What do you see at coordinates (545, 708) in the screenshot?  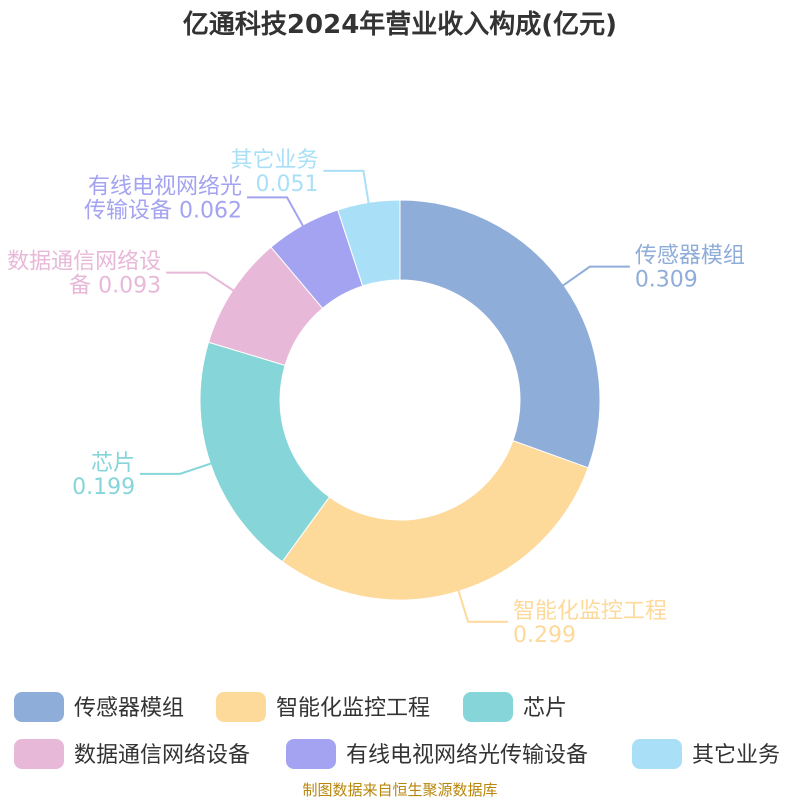 I see `legend-label-2: 芯片` at bounding box center [545, 708].